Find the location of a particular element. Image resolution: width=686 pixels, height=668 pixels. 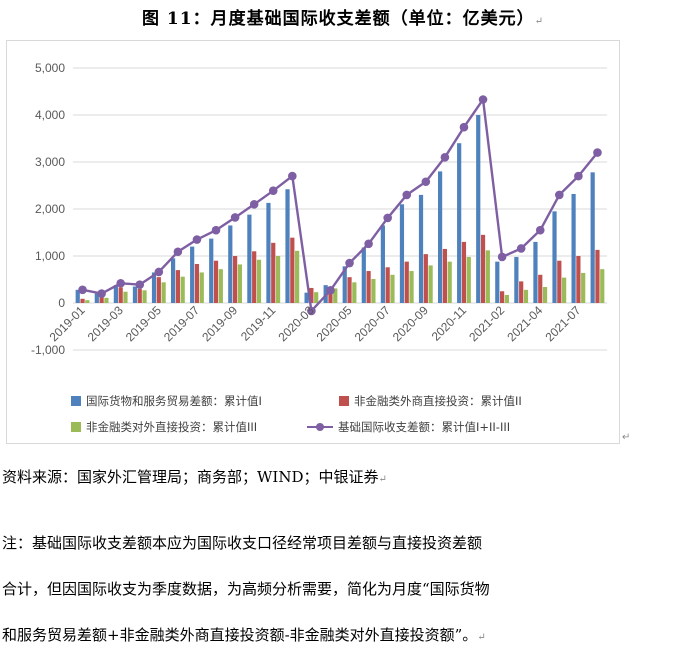

note-line-2: 合计，但因国际收支为季度数据，为高频分析需要，简化为月度“国际货物 is located at coordinates (246, 589).